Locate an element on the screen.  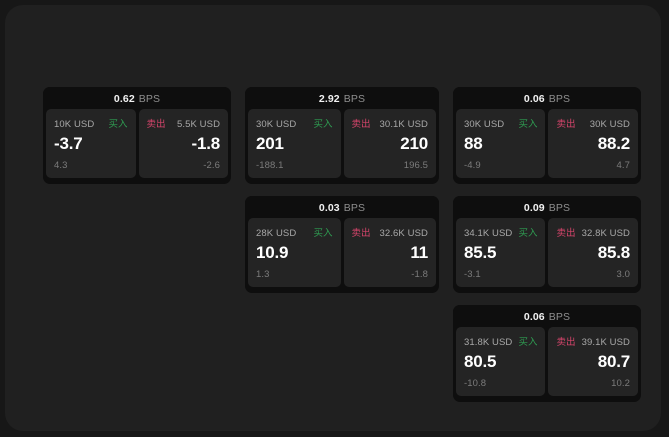
sell-delta-value: -2.6 is located at coordinates (212, 165).